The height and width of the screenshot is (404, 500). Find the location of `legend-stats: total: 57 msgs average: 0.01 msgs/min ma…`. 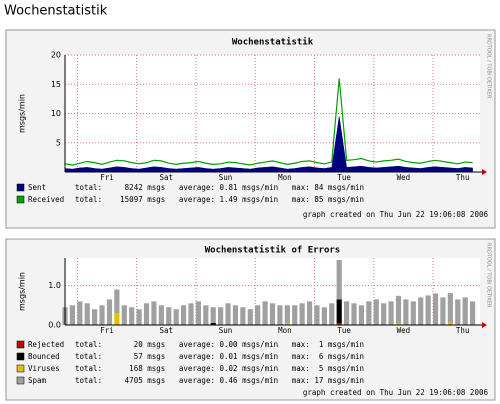

legend-stats: total: 57 msgs average: 0.01 msgs/min ma… is located at coordinates (219, 356).